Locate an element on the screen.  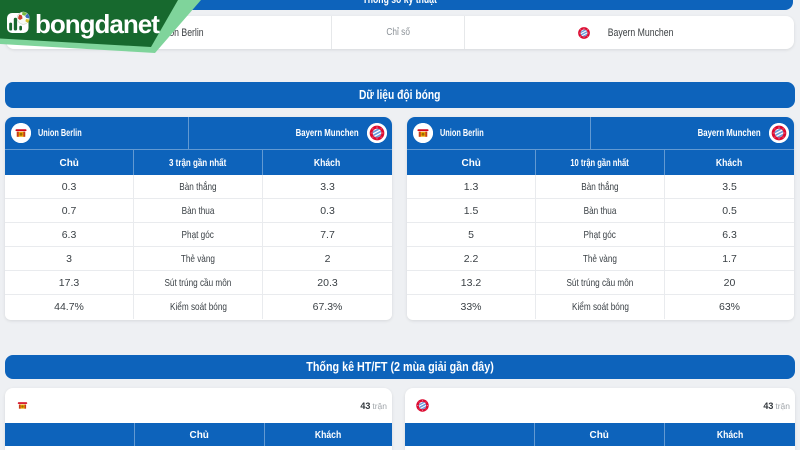
svg-text: bongdanet is located at coordinates (97, 24).